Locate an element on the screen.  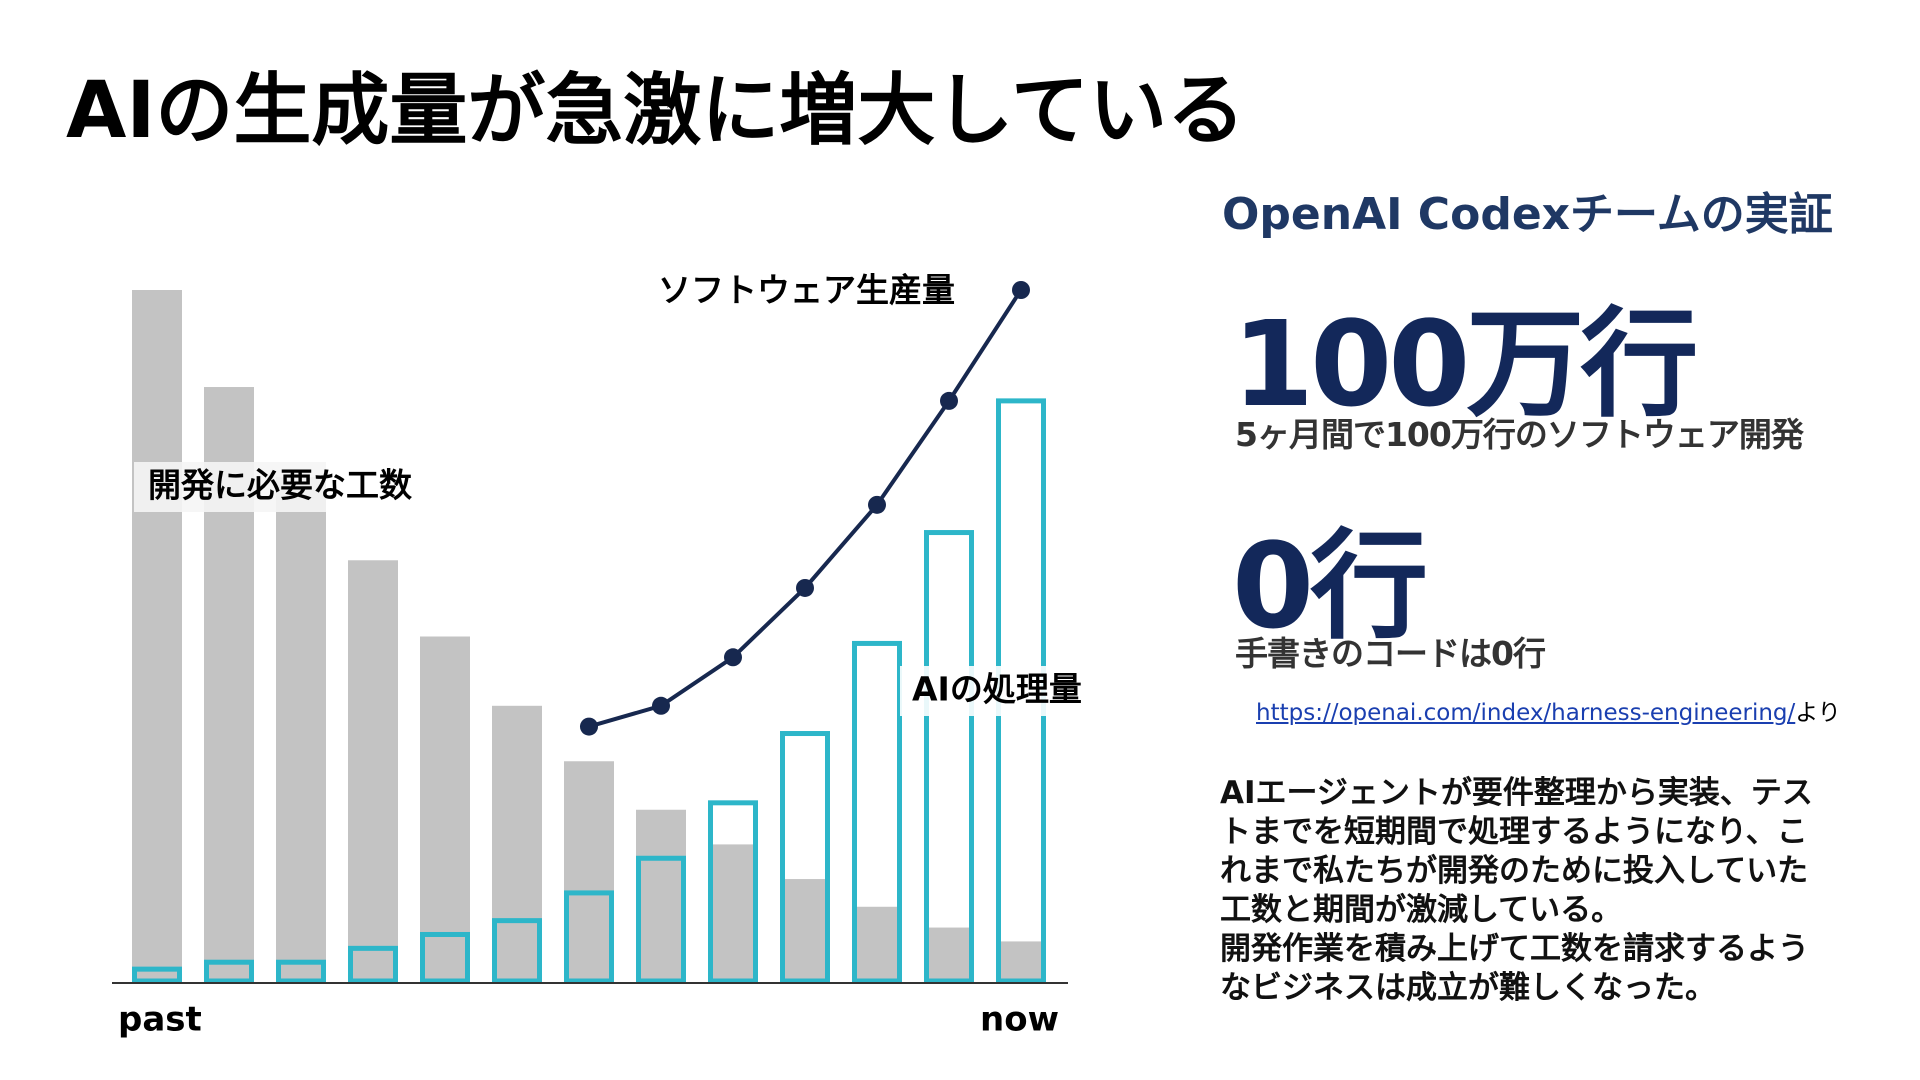
body-line: AIエージェントが要件整理から実装、テス is located at coordinates (1516, 793).